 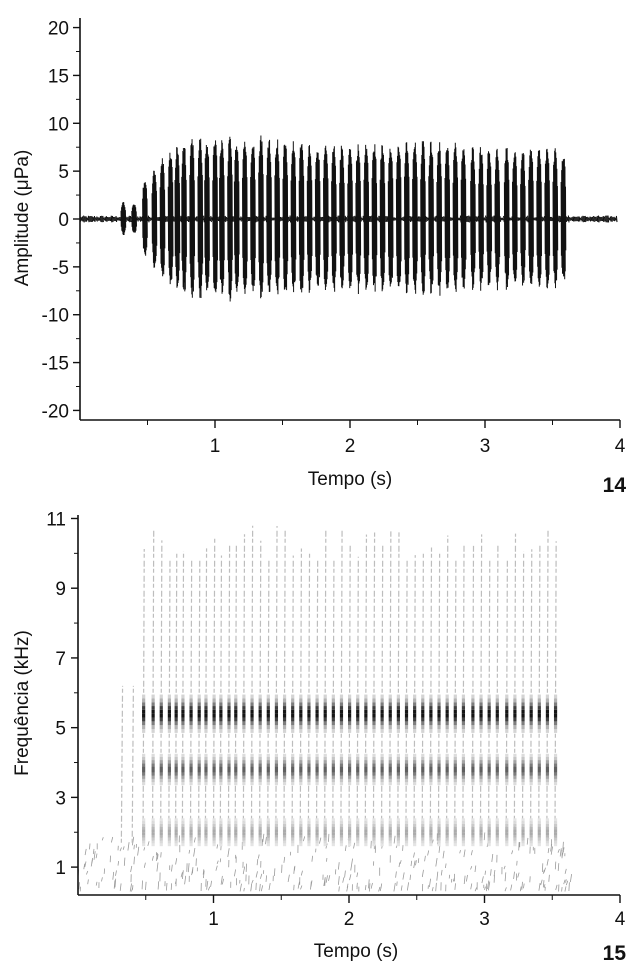 What do you see at coordinates (55, 316) in the screenshot?
I see `waveform-y-tick-label: -10` at bounding box center [55, 316].